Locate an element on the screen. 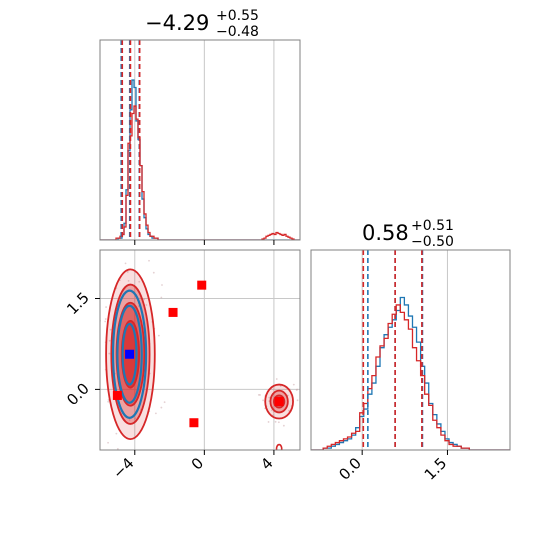  contour-frame is located at coordinates (200, 350).